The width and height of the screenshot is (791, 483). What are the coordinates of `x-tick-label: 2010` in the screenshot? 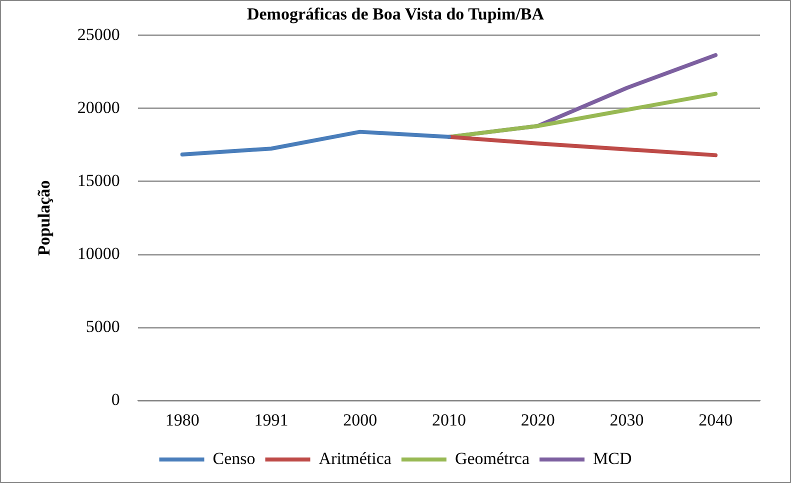 It's located at (449, 420).